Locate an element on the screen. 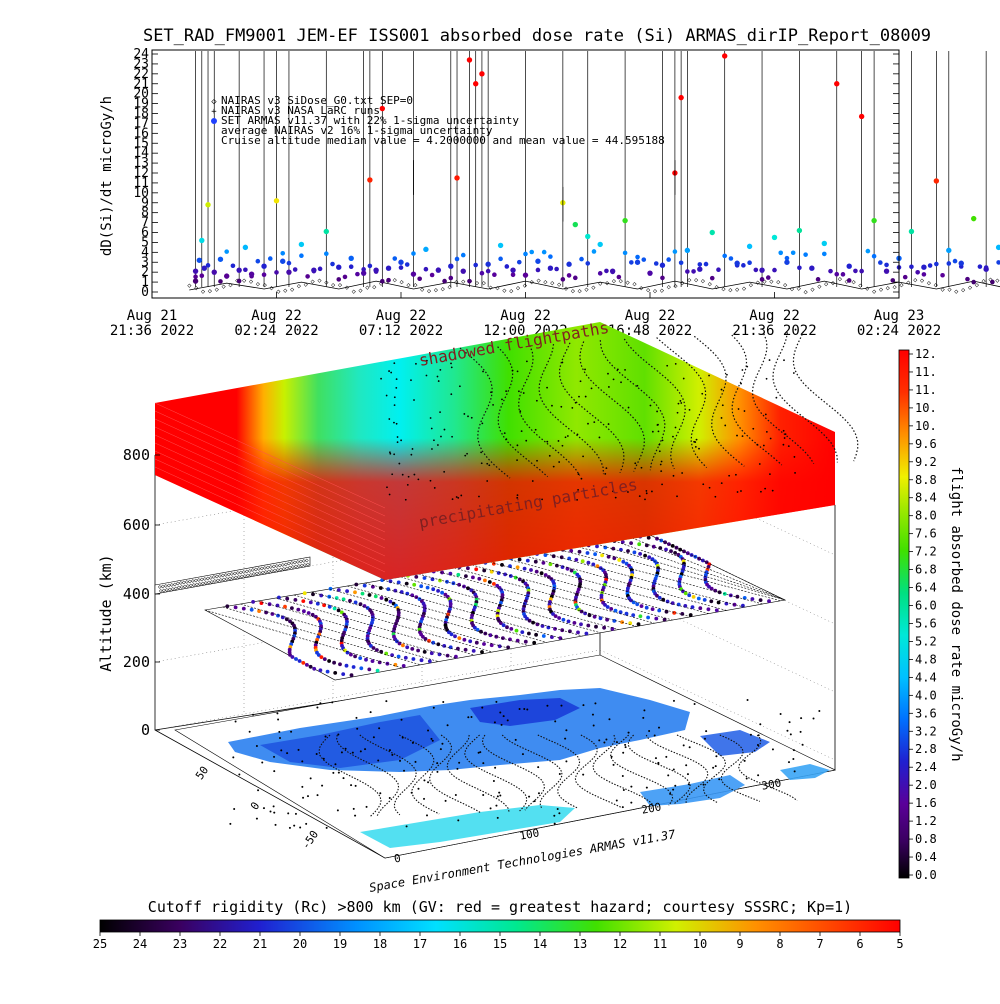 The image size is (1000, 1004). top-y-tick-label: 24 is located at coordinates (141, 54).